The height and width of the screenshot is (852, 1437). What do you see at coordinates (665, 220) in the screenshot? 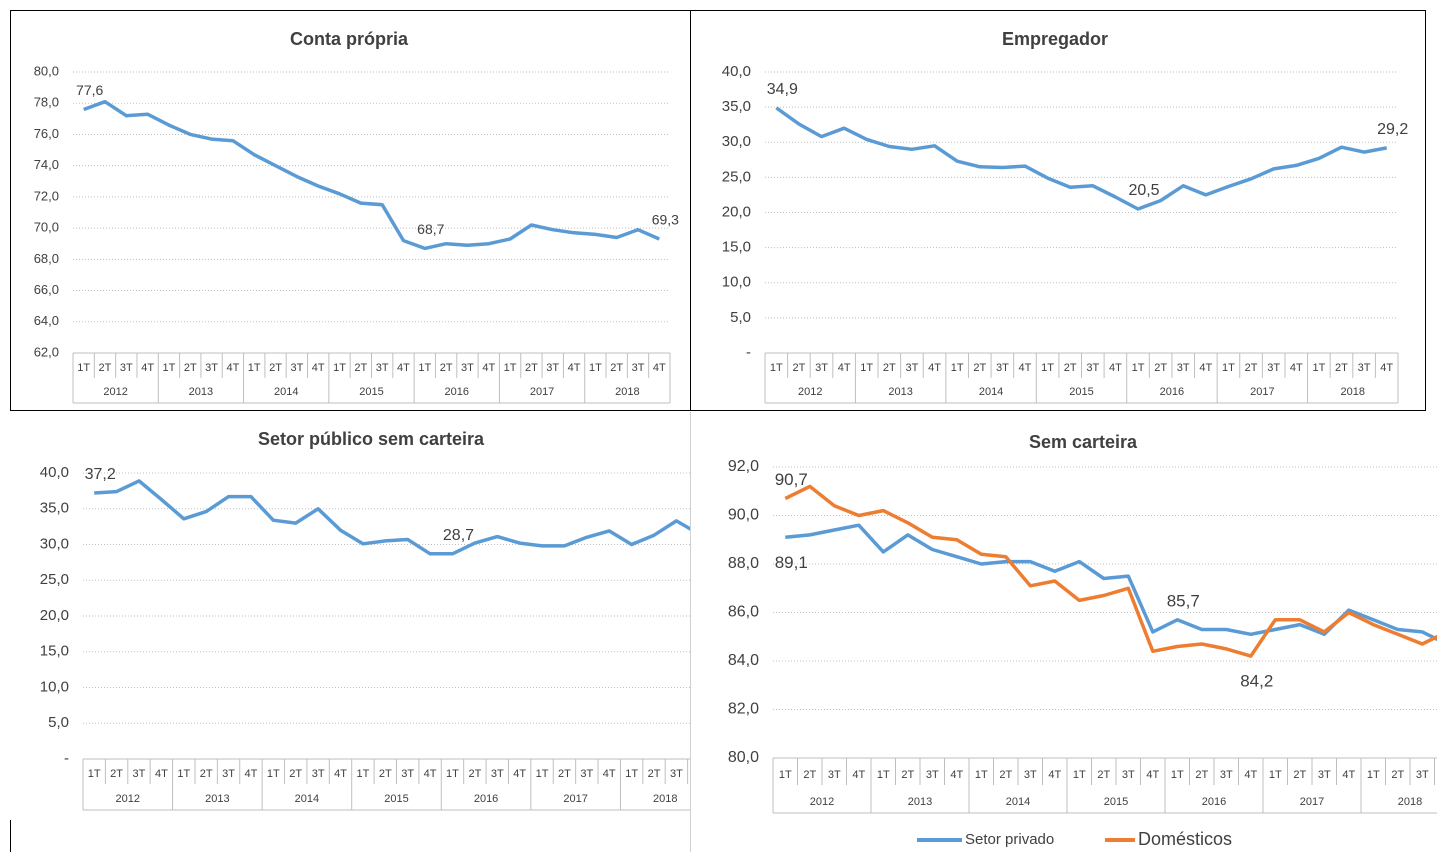
I see `data-label: 69,3` at bounding box center [665, 220].